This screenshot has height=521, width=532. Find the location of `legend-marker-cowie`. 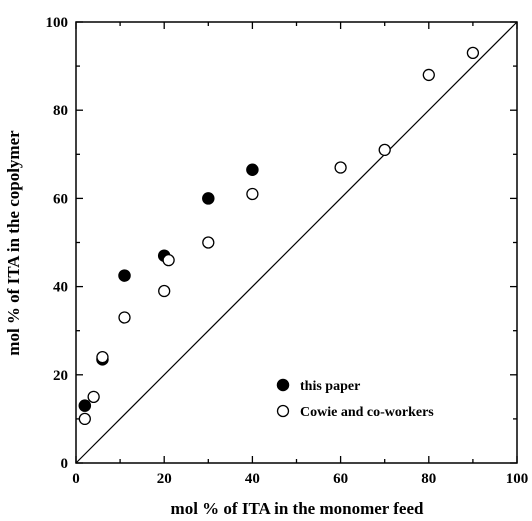

legend-marker-cowie is located at coordinates (283, 411).